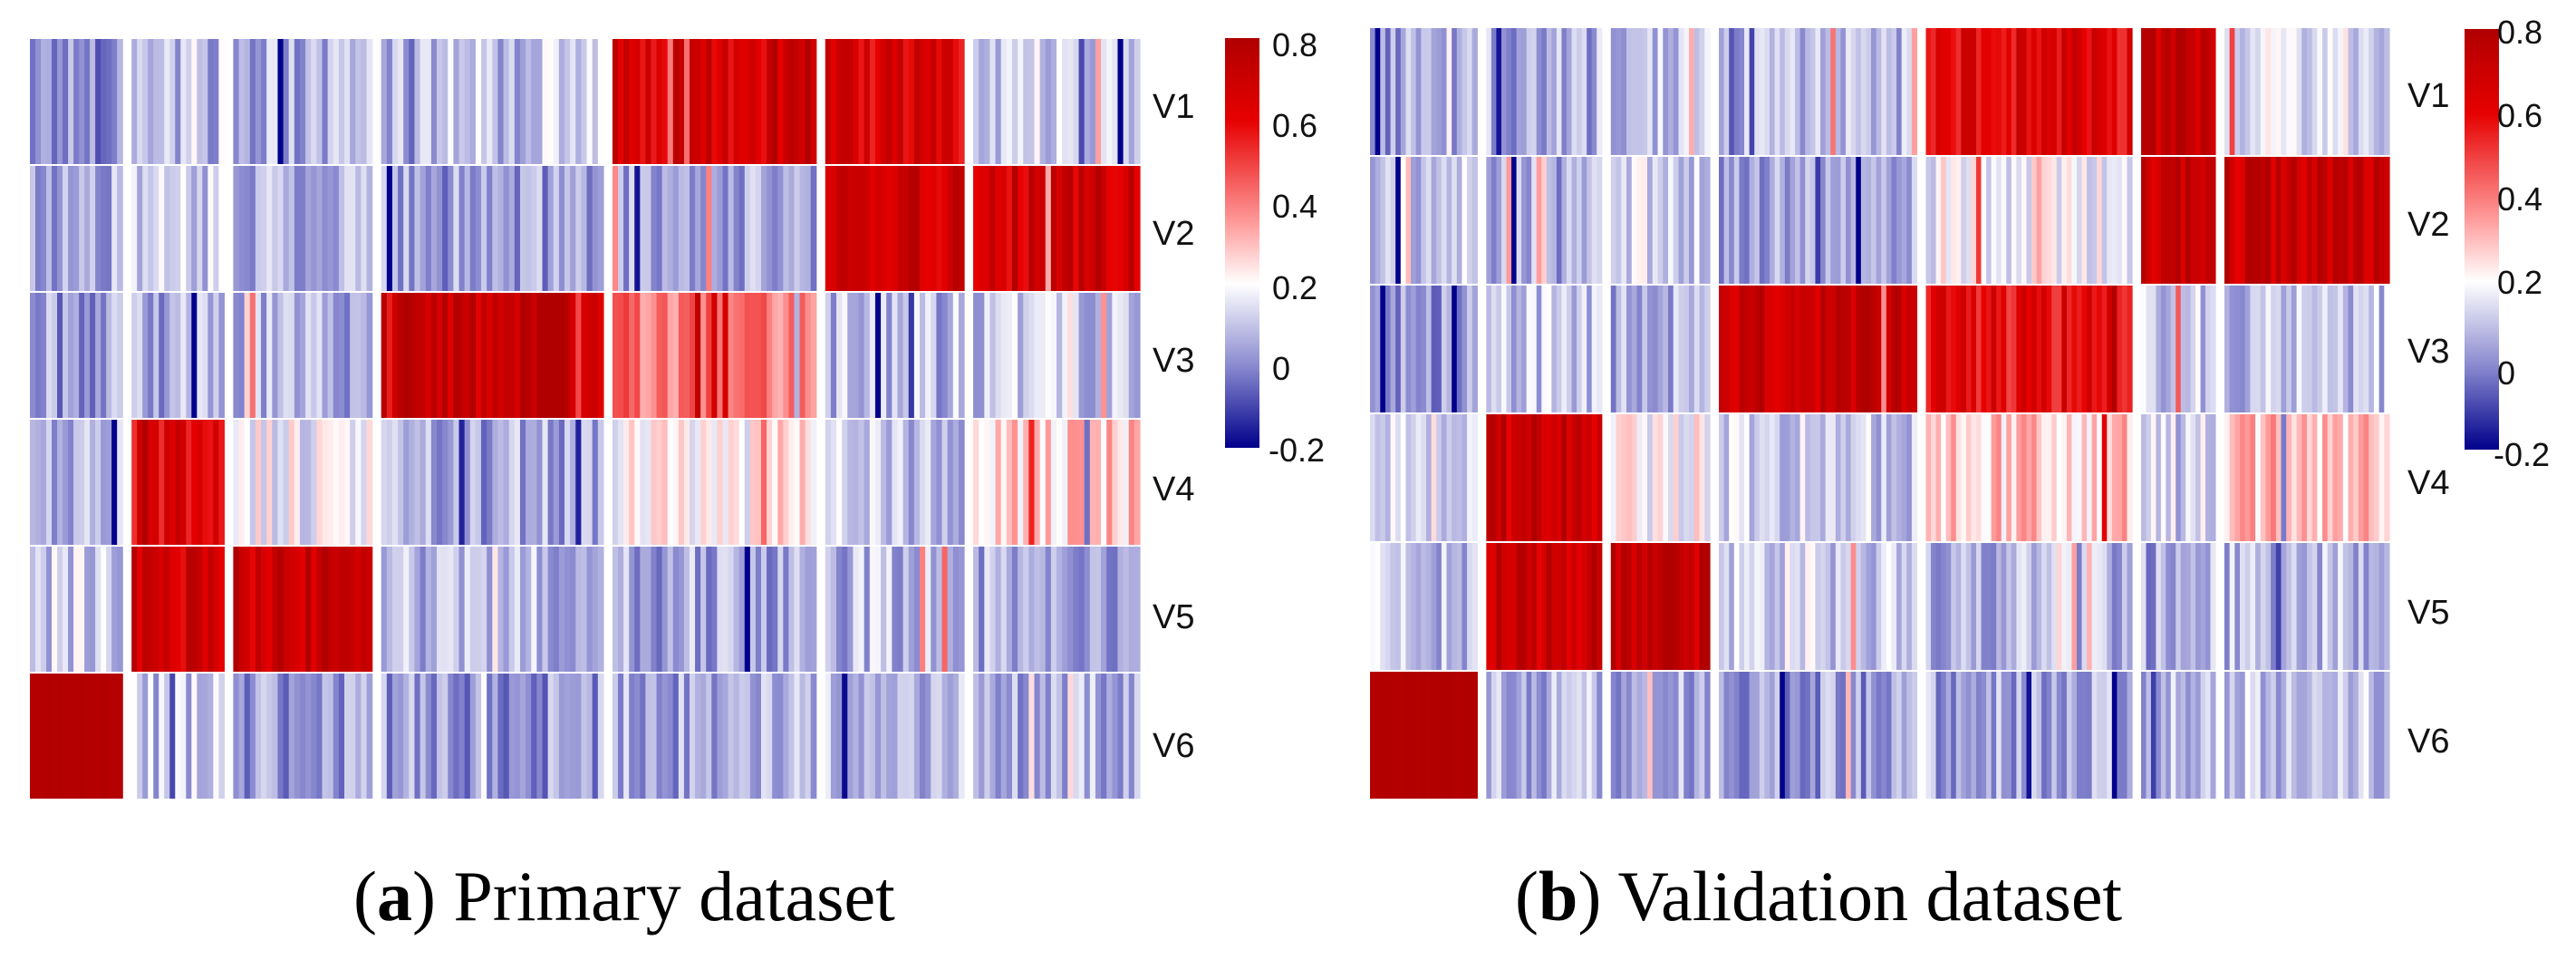 Image resolution: width=2576 pixels, height=960 pixels. What do you see at coordinates (1059, 609) in the screenshot?
I see `heatmap-cell-a-V5-g7` at bounding box center [1059, 609].